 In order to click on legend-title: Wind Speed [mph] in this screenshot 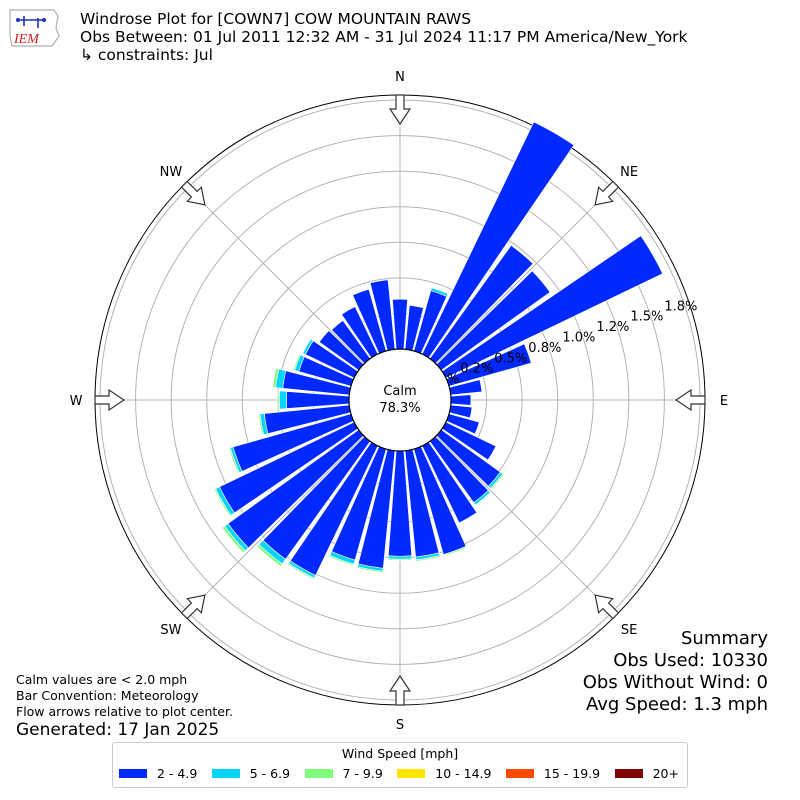, I will do `click(400, 753)`.